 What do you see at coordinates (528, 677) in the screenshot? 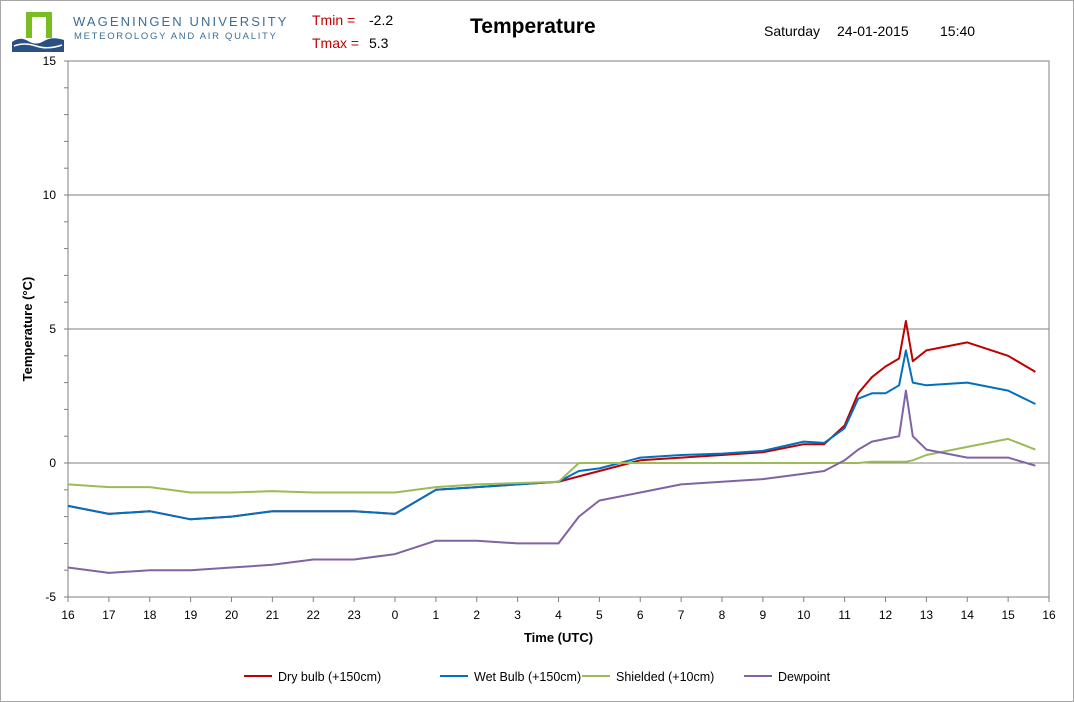
I see `legend-label: Wet Bulb (+150cm)` at bounding box center [528, 677].